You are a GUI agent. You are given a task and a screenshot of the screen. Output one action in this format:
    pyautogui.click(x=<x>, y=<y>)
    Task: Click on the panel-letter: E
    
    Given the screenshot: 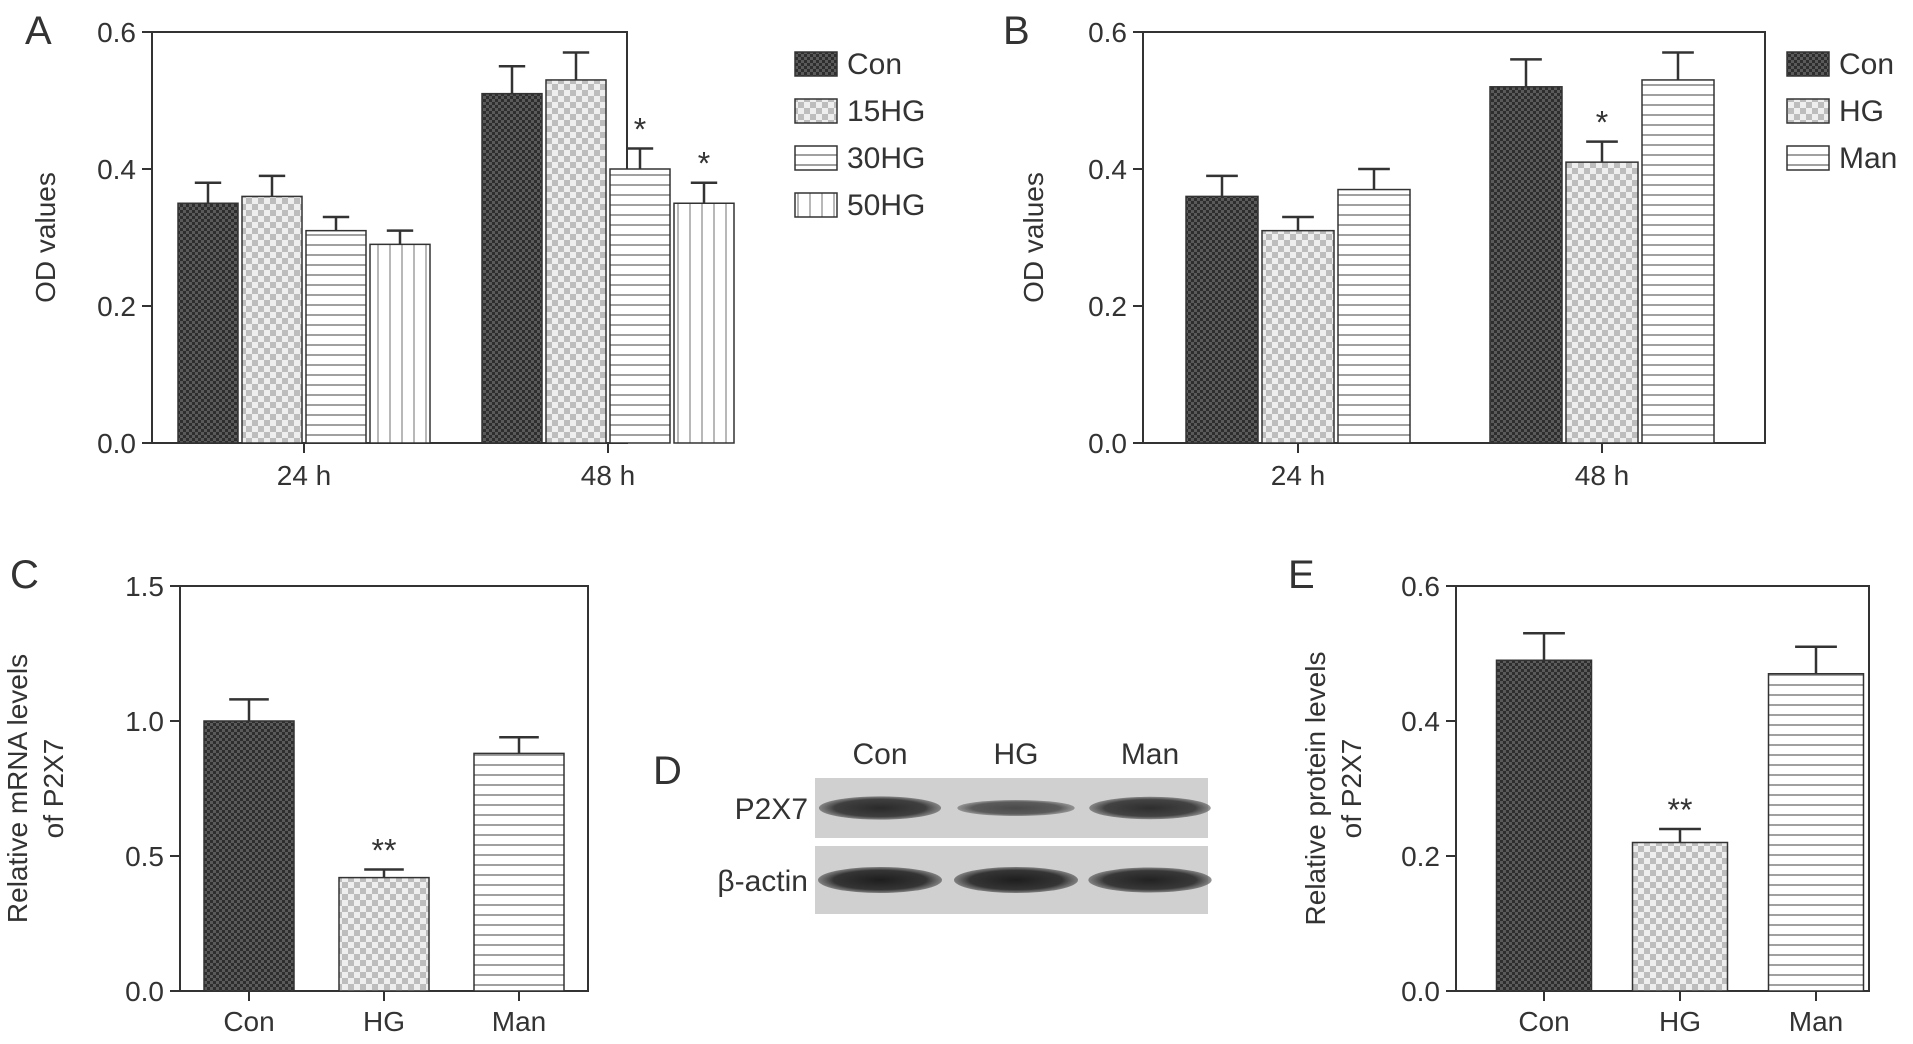 What is the action you would take?
    pyautogui.click(x=1301, y=575)
    